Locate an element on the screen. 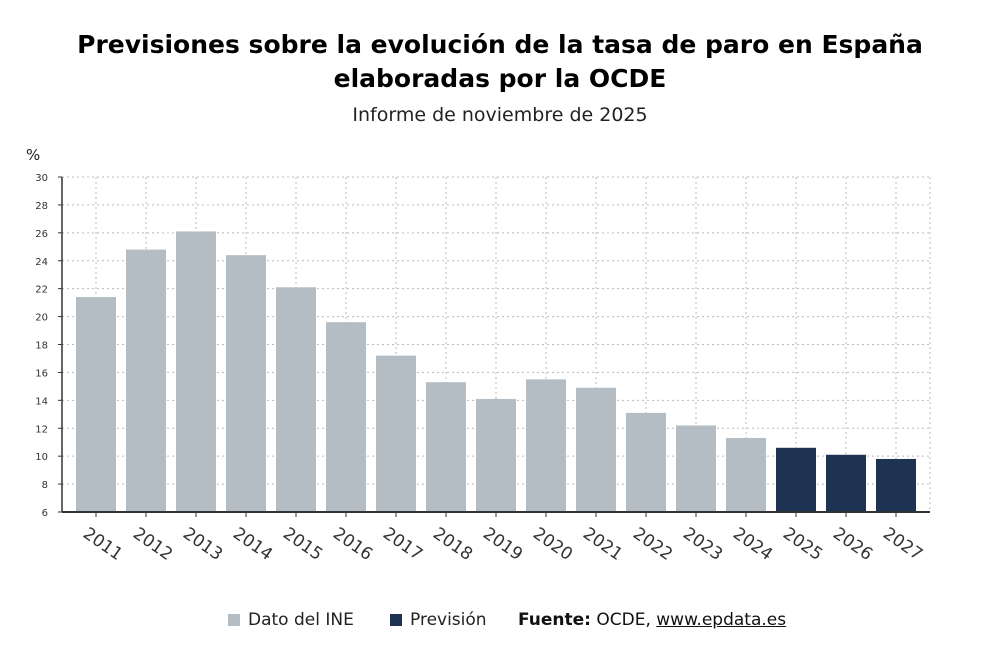  x-tick-label: 2014 is located at coordinates (252, 544).